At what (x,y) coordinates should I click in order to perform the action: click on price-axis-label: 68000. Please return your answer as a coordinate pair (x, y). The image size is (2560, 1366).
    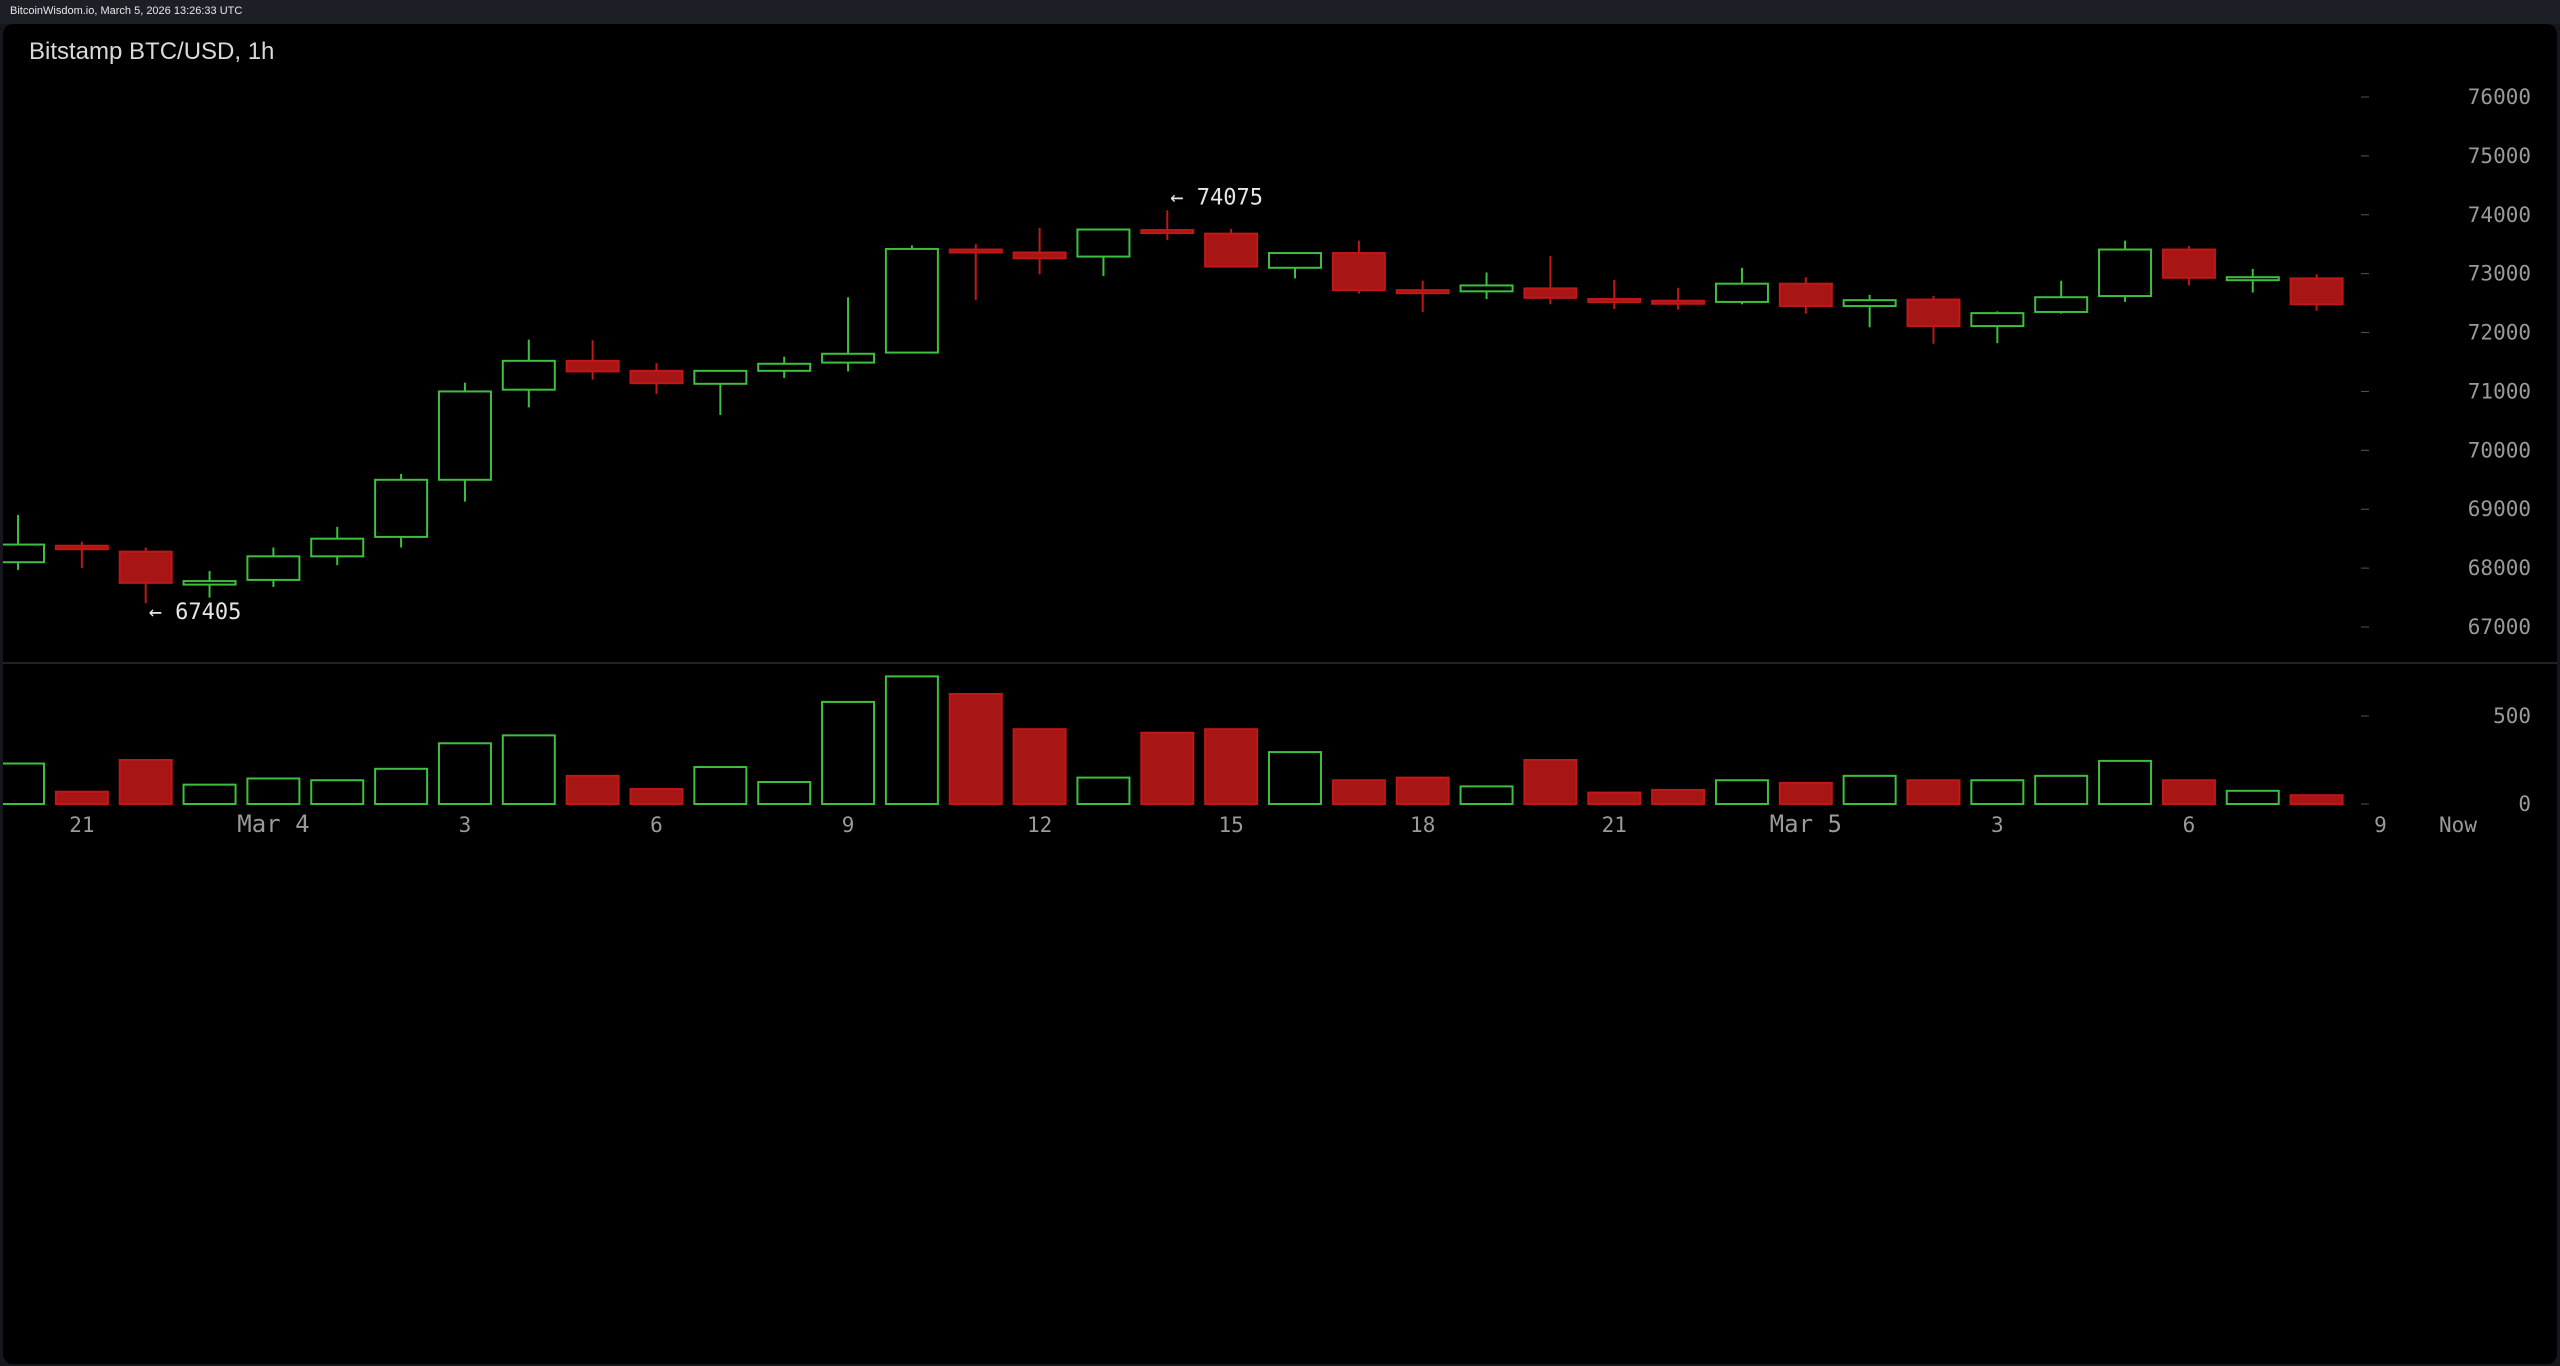
    Looking at the image, I should click on (2499, 568).